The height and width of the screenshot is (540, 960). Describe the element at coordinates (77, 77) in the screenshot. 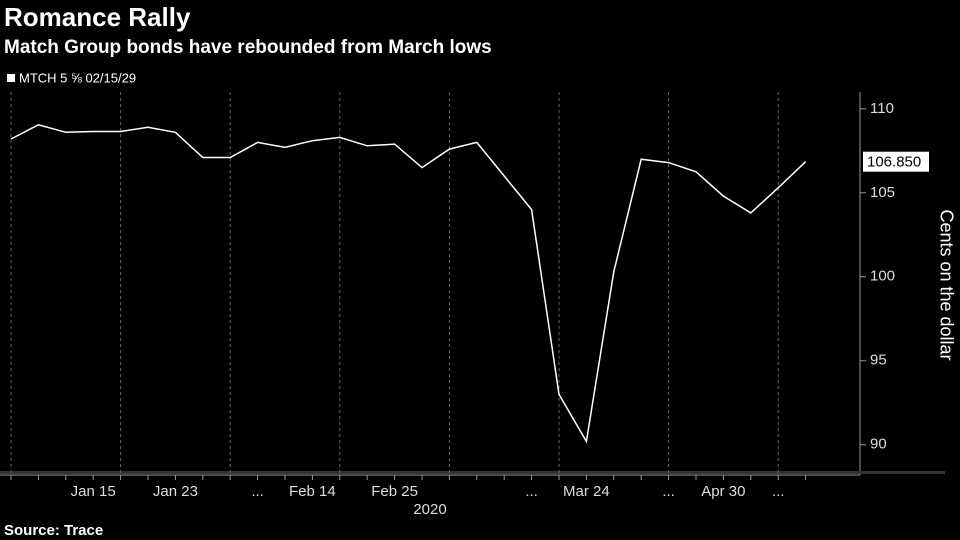

I see `legend-label: MTCH 5 ⅝ 02/15/29` at that location.